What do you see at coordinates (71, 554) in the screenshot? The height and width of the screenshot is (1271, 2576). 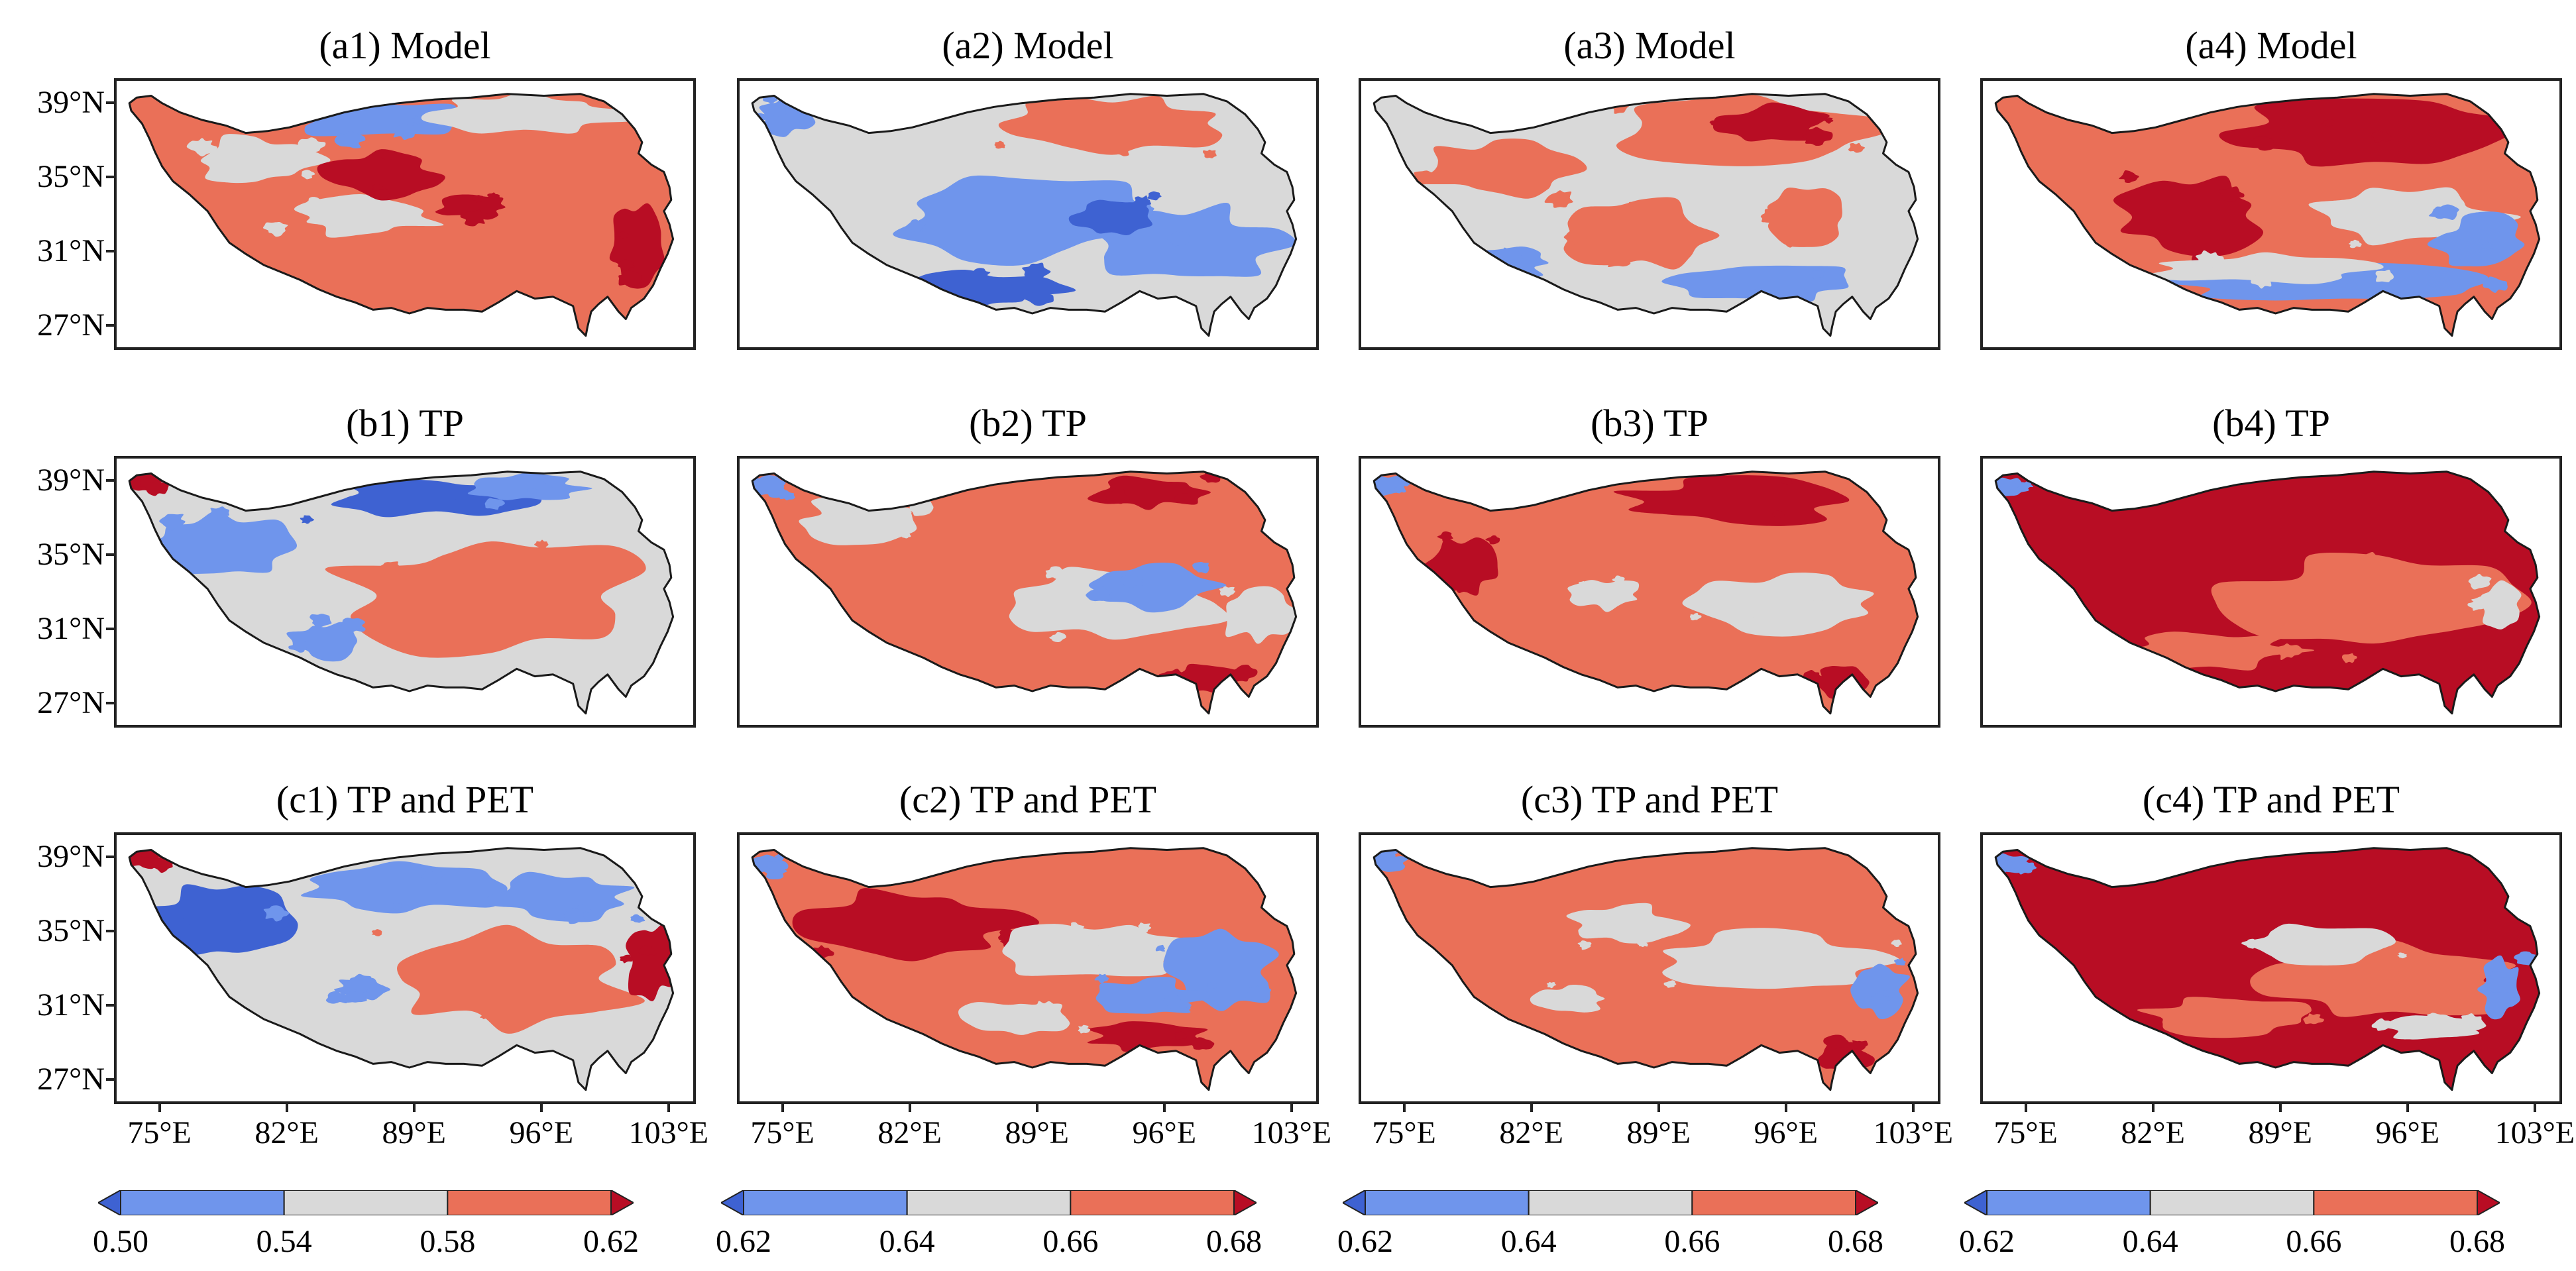 I see `latitude-label: 35°N` at bounding box center [71, 554].